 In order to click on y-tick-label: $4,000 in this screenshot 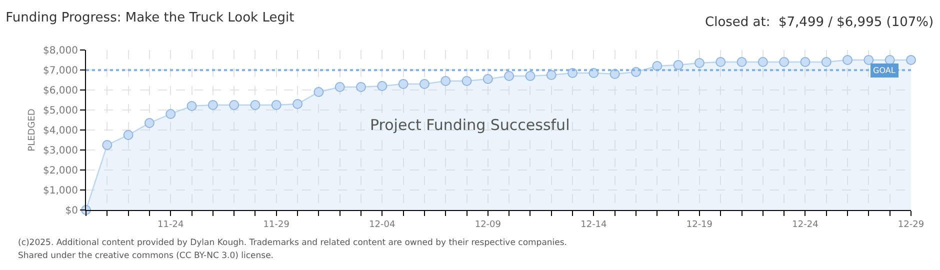, I will do `click(60, 131)`.